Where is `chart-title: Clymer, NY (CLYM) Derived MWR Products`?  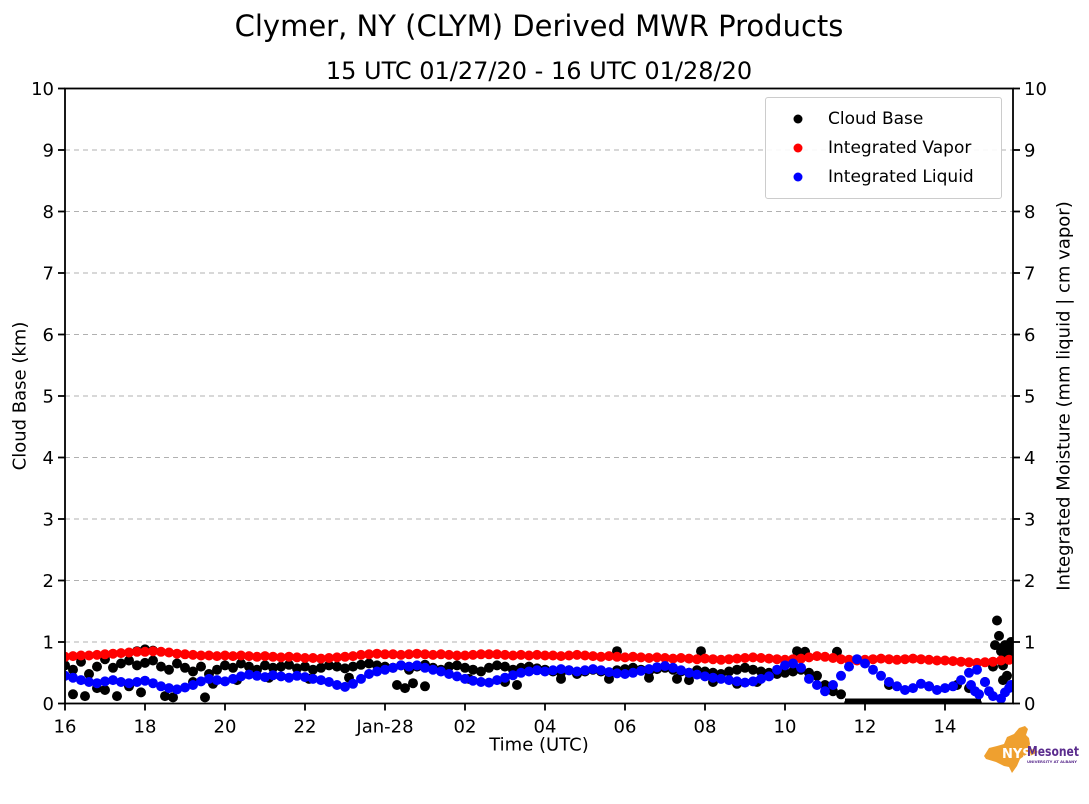 chart-title: Clymer, NY (CLYM) Derived MWR Products is located at coordinates (539, 26).